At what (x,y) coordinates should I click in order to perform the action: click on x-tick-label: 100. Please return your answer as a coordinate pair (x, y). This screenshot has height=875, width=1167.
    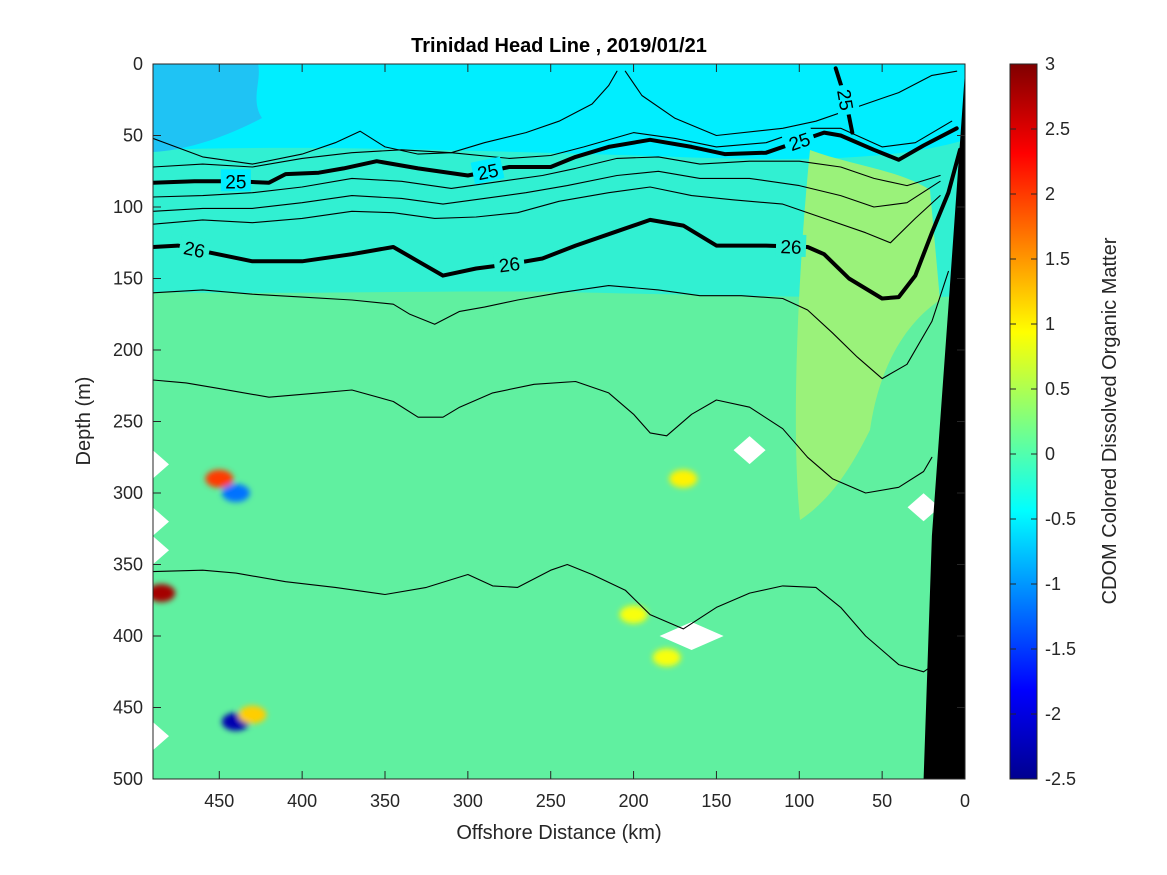
    Looking at the image, I should click on (799, 801).